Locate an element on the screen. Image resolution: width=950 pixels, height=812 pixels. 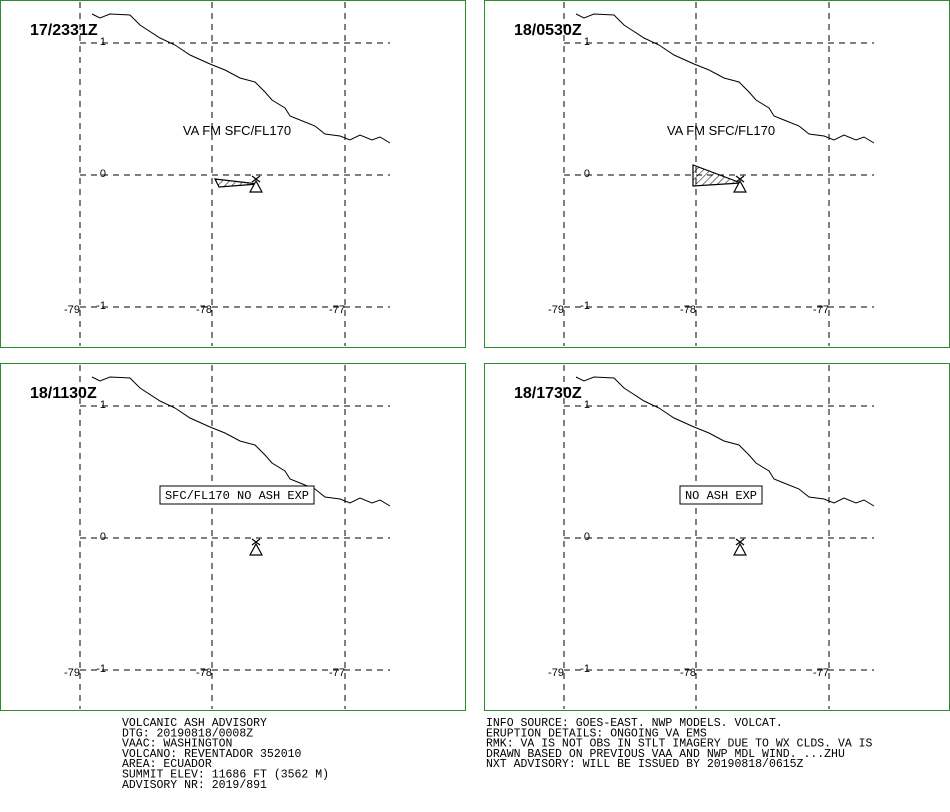
advisory-line: VAAC: WASHINGTON is located at coordinates (177, 744).